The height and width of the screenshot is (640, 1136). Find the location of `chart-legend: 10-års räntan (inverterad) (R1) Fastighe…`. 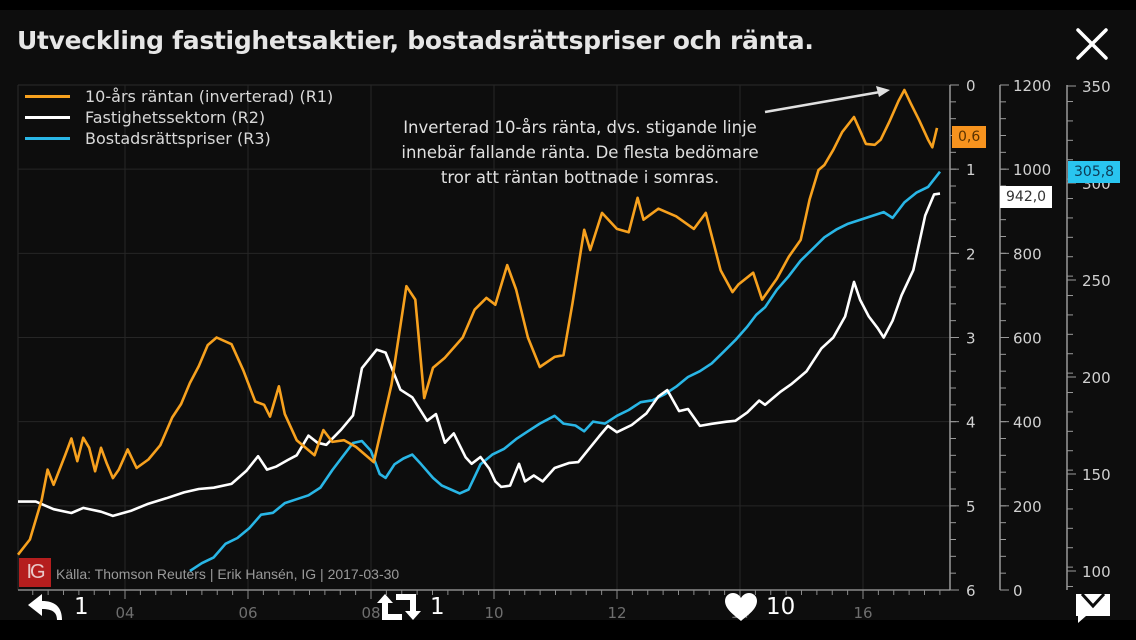

chart-legend: 10-års räntan (inverterad) (R1) Fastighe… is located at coordinates (175, 117).